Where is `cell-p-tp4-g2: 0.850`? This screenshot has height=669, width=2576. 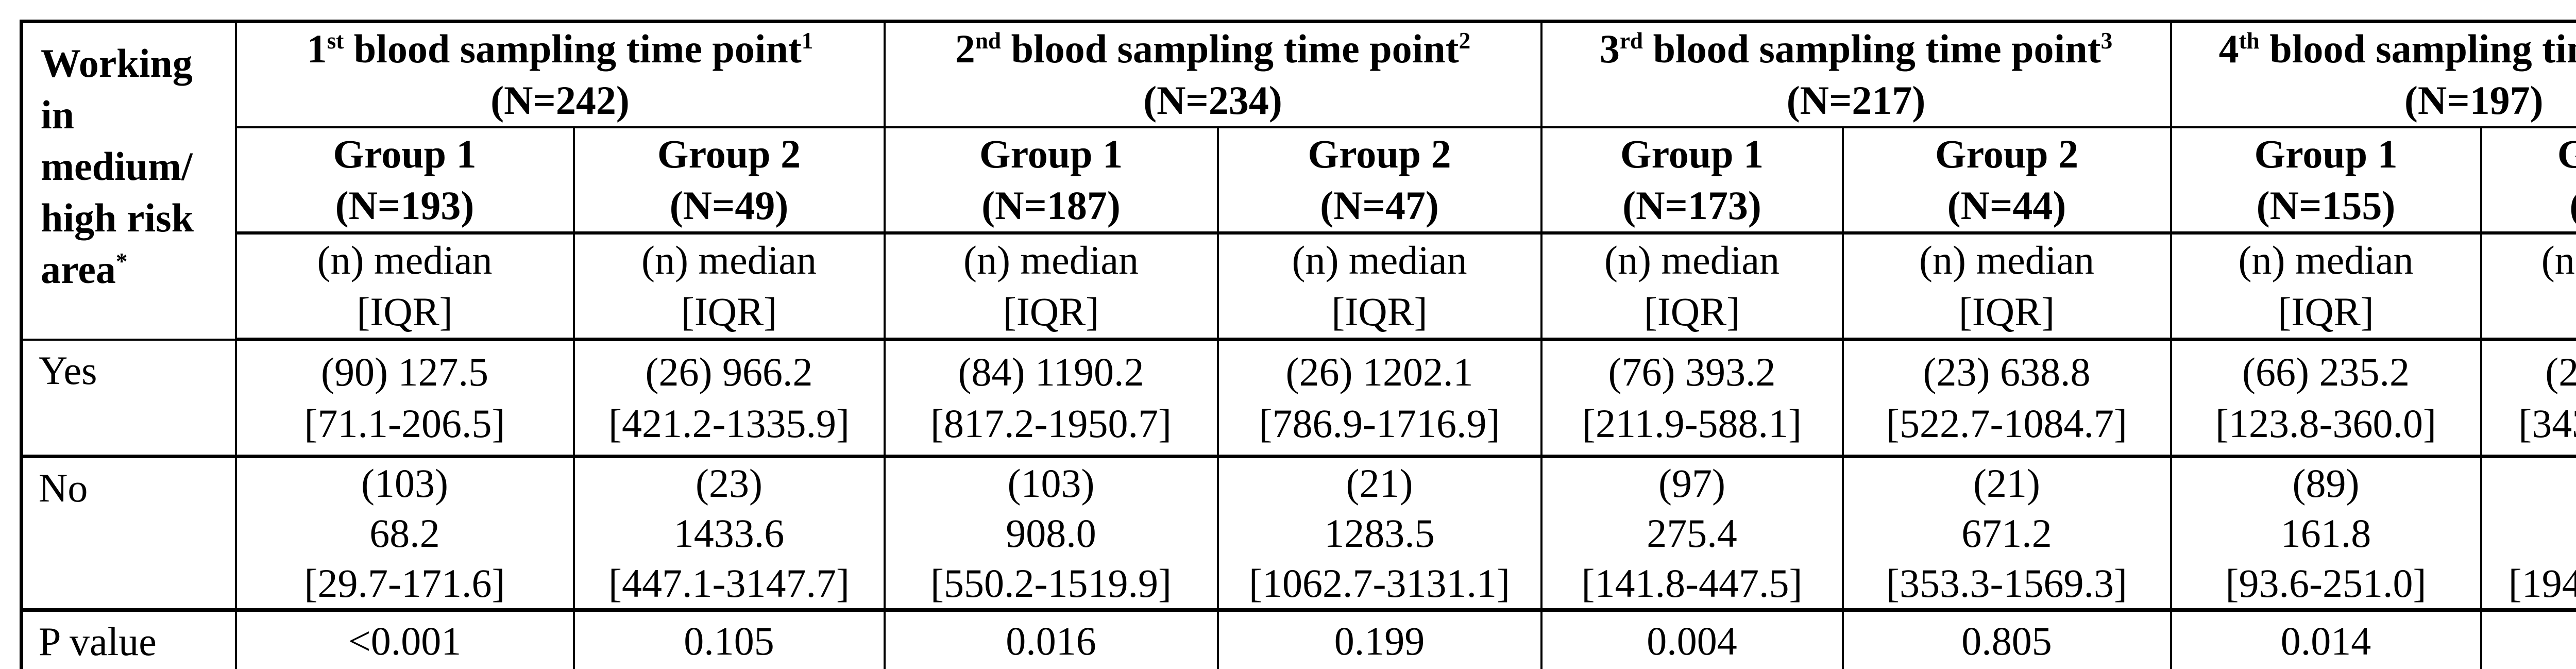 cell-p-tp4-g2: 0.850 is located at coordinates (2528, 639).